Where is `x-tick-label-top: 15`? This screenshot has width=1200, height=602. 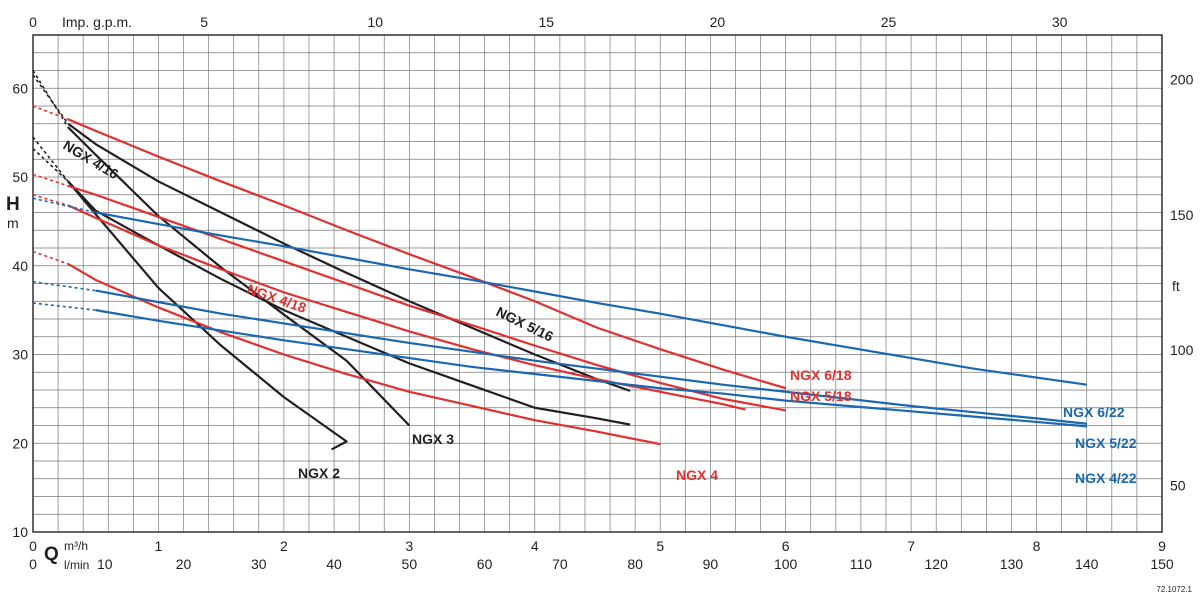 x-tick-label-top: 15 is located at coordinates (547, 22).